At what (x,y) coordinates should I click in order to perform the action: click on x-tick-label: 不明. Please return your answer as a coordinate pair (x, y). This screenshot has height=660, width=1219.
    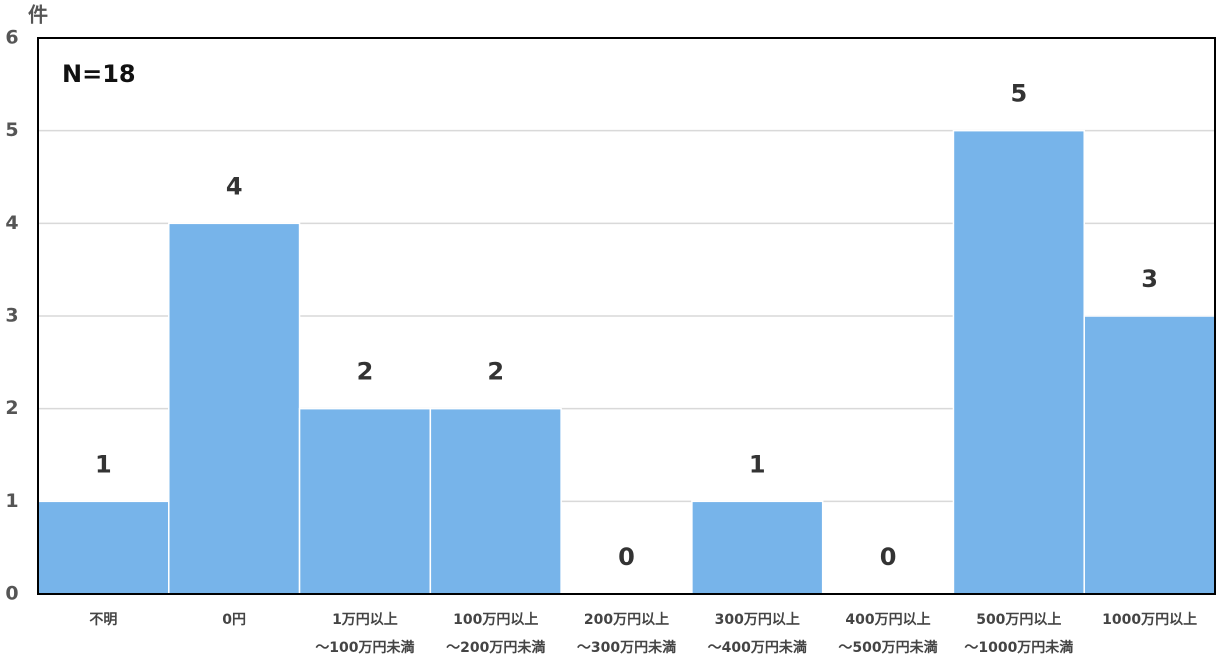
    Looking at the image, I should click on (103, 620).